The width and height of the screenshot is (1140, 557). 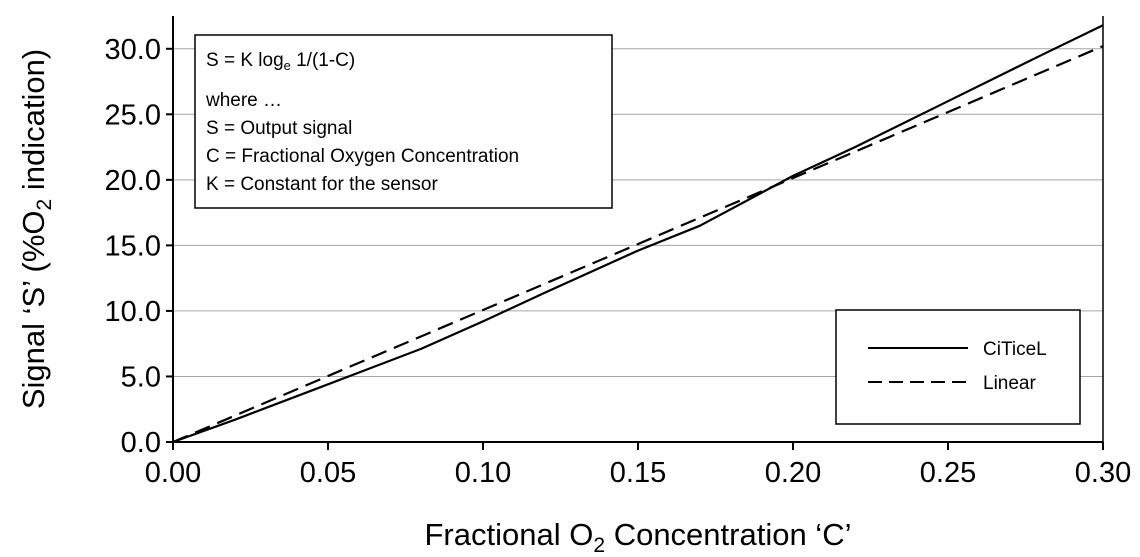 I want to click on legend: CiTiceL Linear, so click(x=958, y=367).